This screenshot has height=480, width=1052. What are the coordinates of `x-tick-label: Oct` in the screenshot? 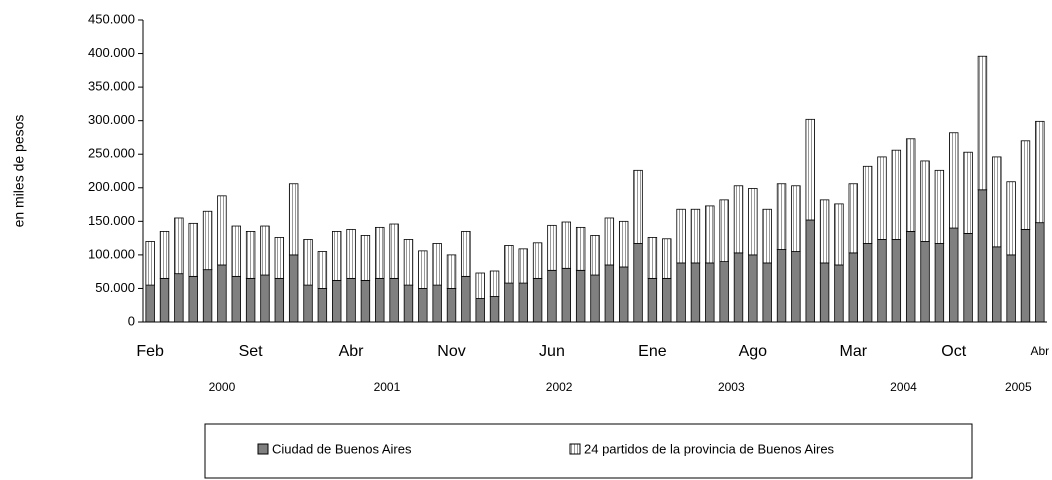 It's located at (953, 351).